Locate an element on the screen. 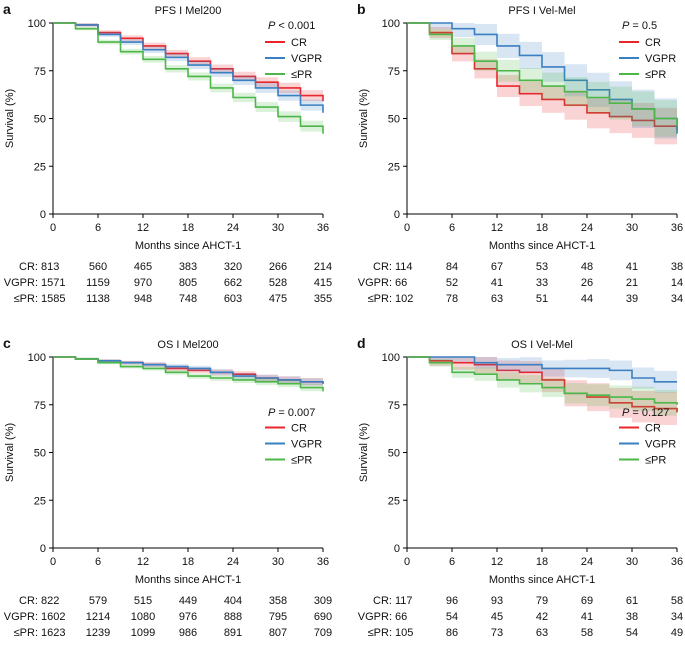  legend-label: VGPR is located at coordinates (306, 59).